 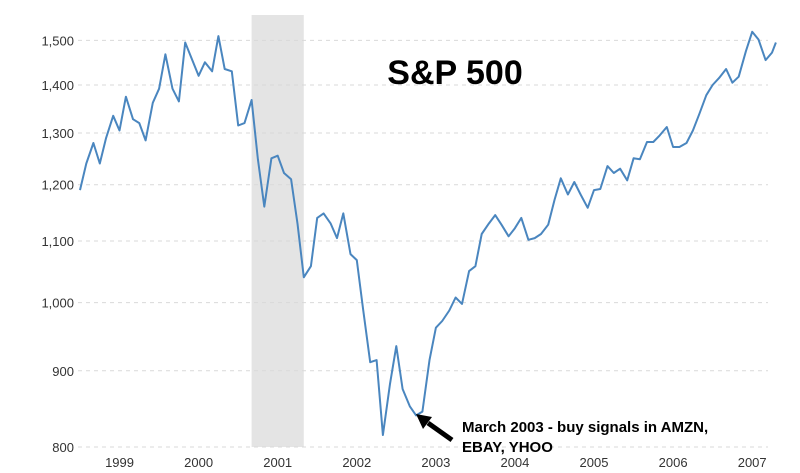 I want to click on annotation-arrowhead, so click(x=424, y=421).